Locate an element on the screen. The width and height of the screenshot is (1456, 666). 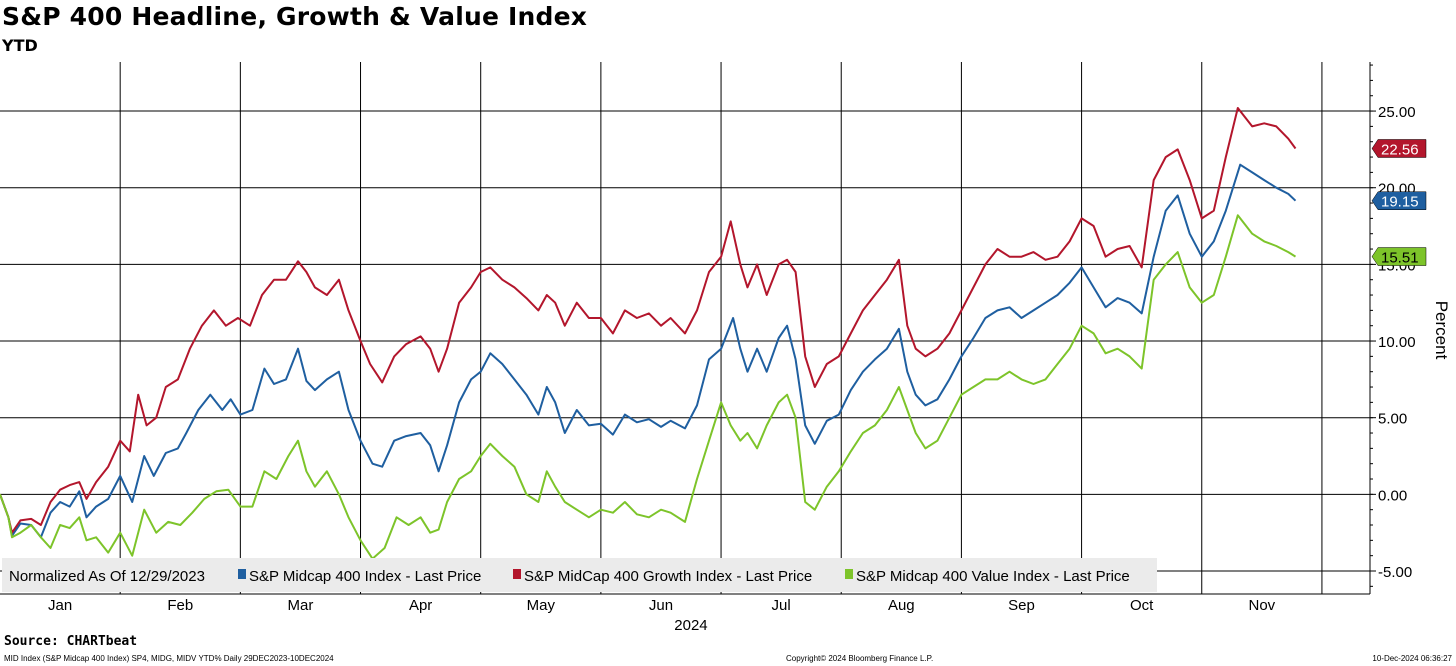
y-tick-label: 25.00 is located at coordinates (1397, 112).